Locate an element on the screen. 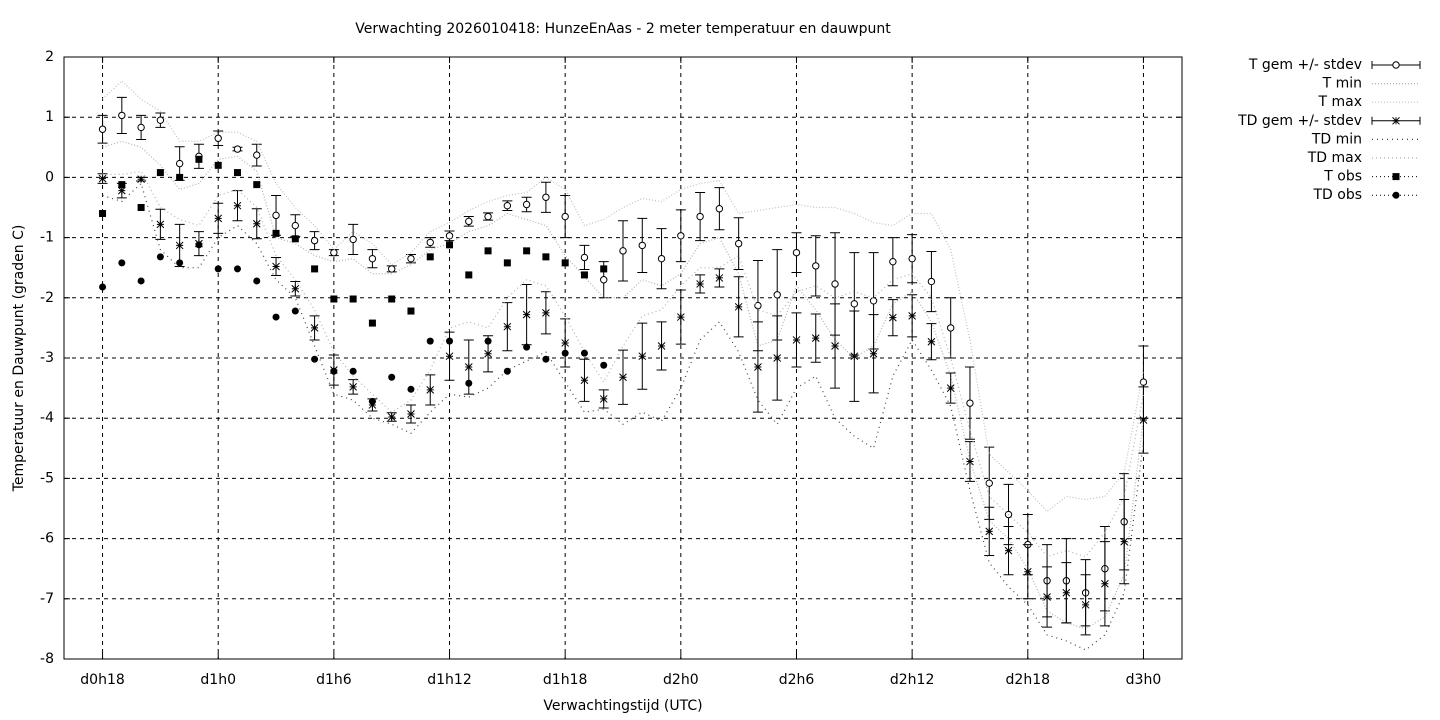  y-tick-label: 2 is located at coordinates (49, 57).